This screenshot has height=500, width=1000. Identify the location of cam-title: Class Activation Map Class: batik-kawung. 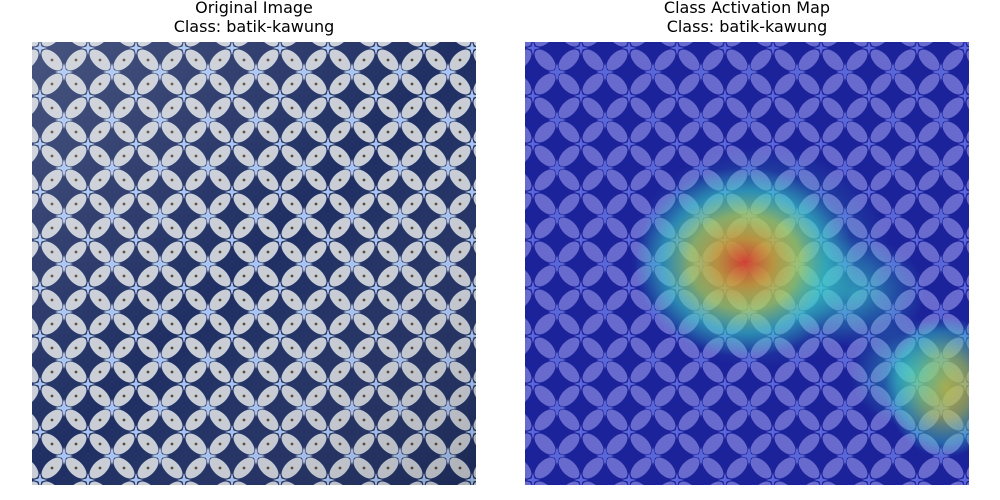
(747, 18).